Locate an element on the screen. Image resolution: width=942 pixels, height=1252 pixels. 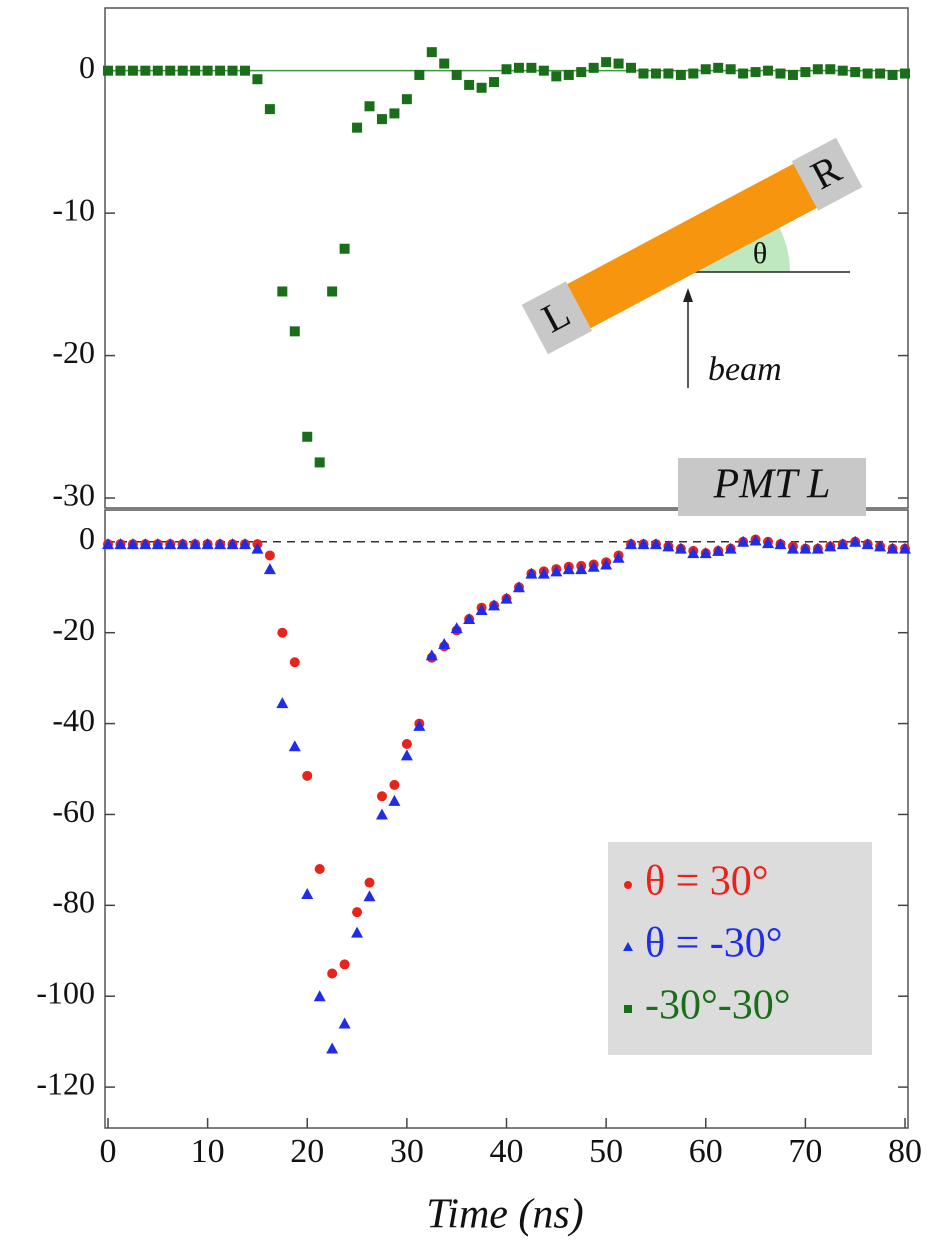
pmt-right is located at coordinates (827, 174).